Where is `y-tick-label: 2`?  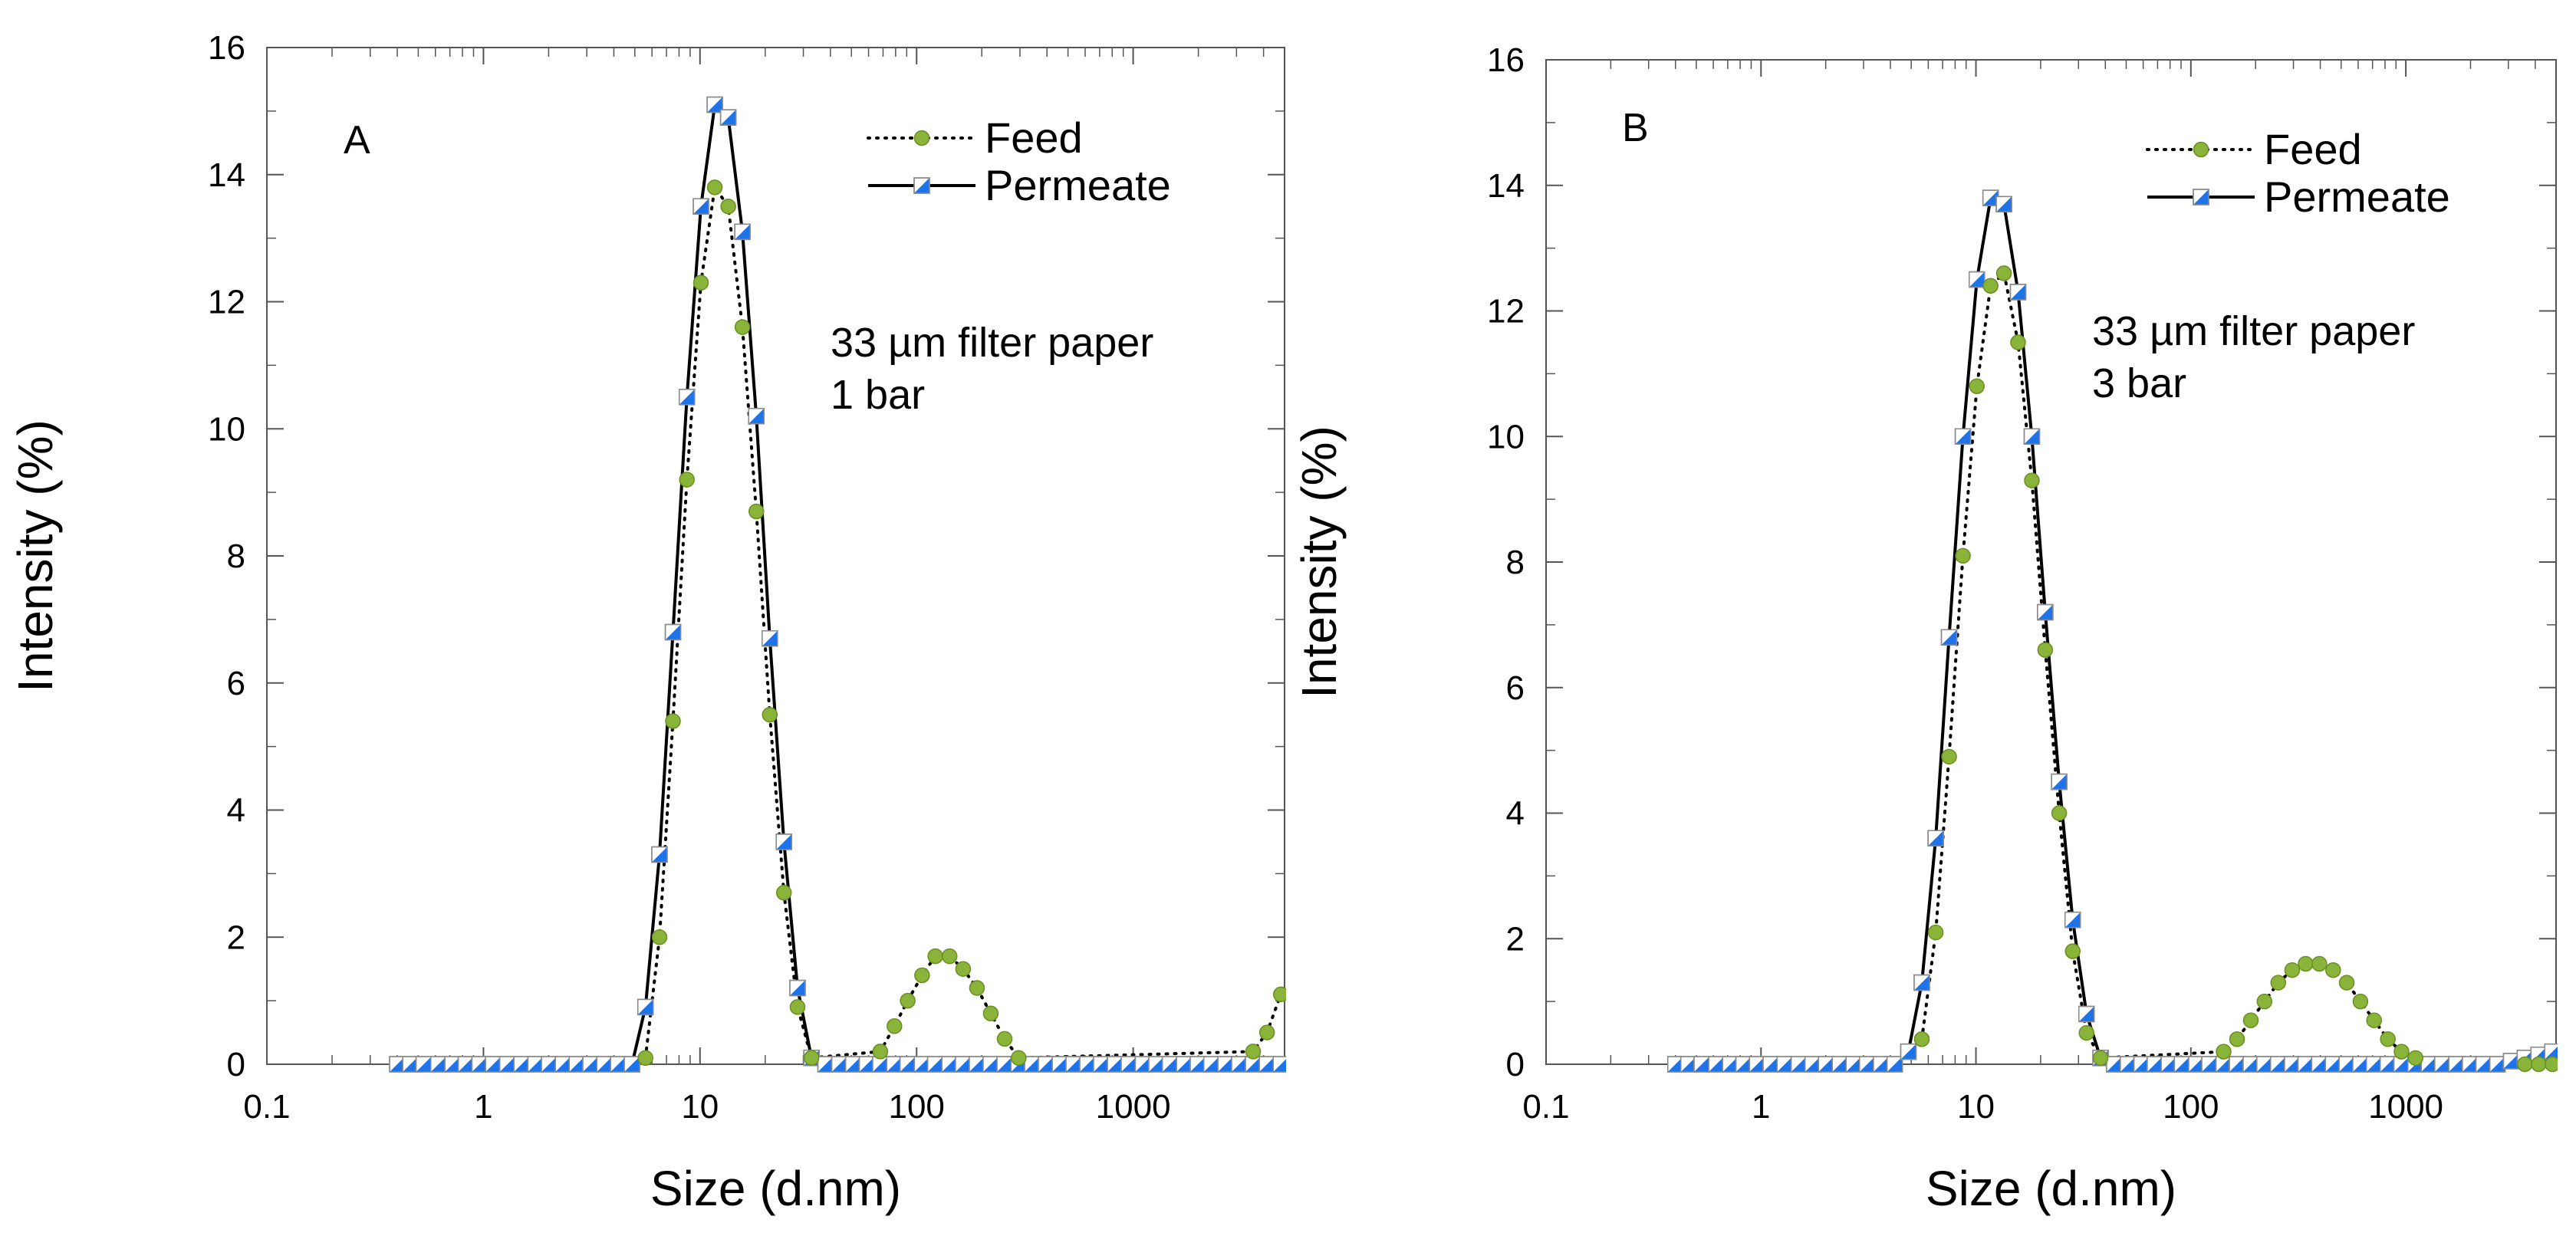
y-tick-label: 2 is located at coordinates (236, 937).